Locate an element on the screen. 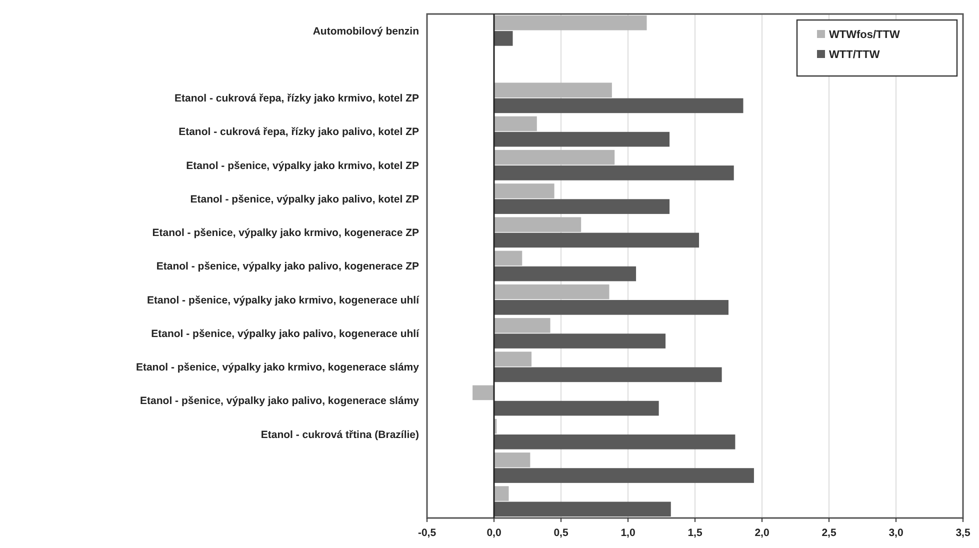 The image size is (979, 548). x-tick-label: 0,0 is located at coordinates (494, 533).